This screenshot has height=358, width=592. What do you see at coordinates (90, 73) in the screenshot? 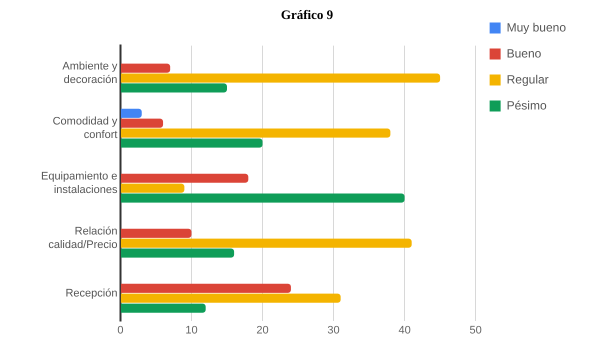
I see `y-tick-label: Ambiente y decoración` at bounding box center [90, 73].